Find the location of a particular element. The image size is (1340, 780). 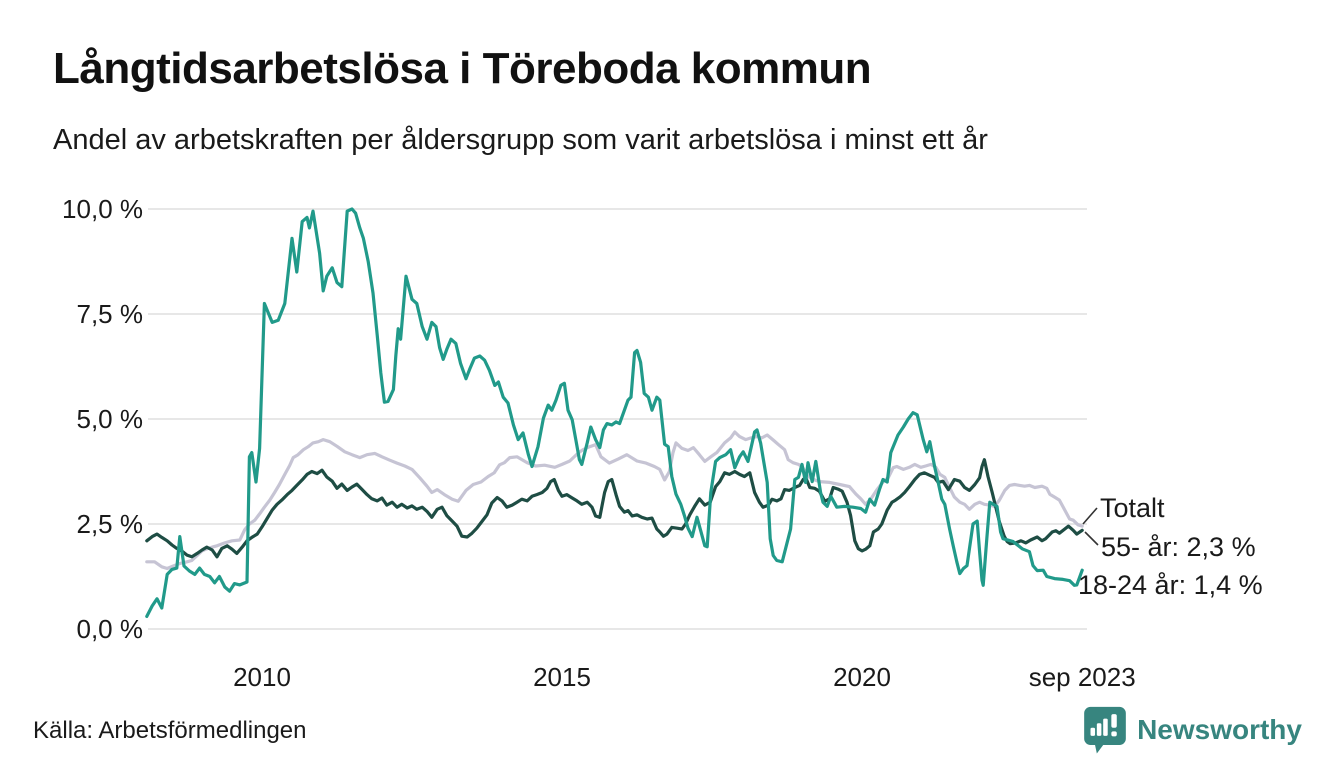

x-axis-tick-label: 2010 is located at coordinates (262, 677).